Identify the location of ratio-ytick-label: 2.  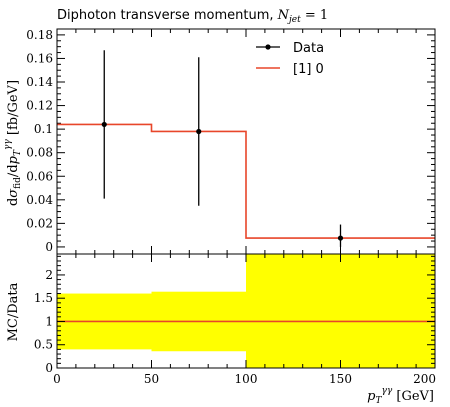
(49, 275).